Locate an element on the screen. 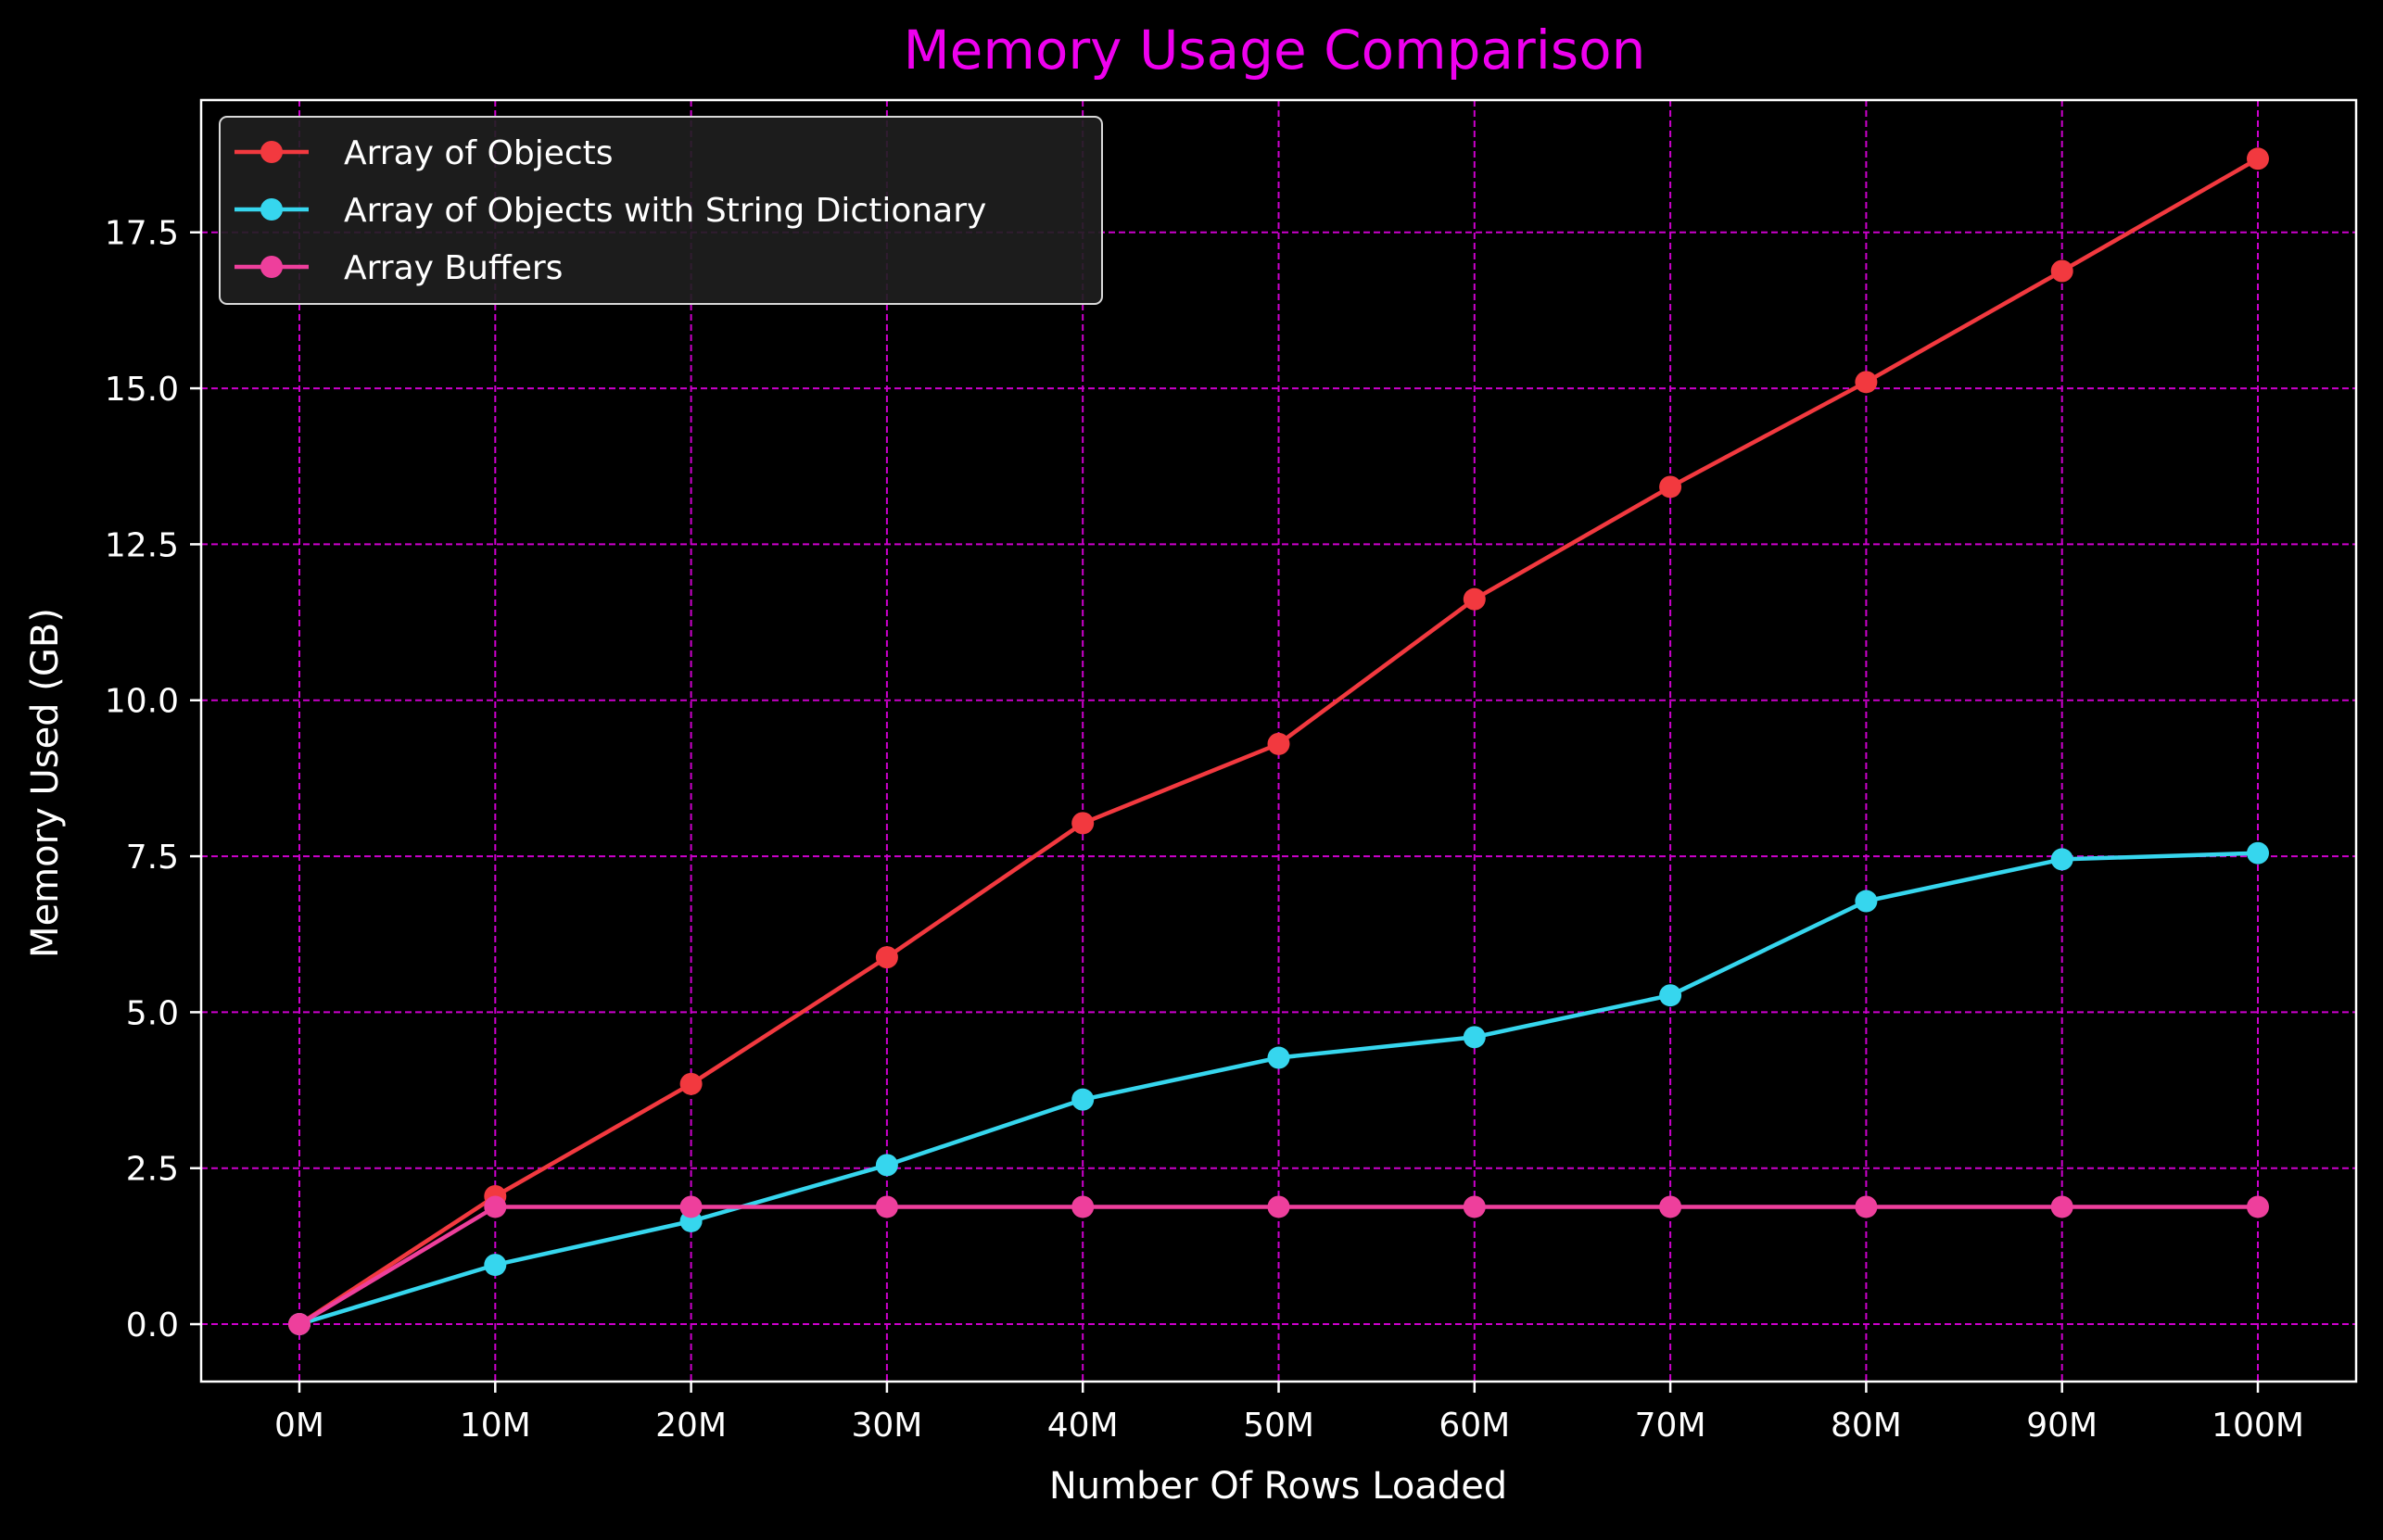 The width and height of the screenshot is (2383, 1540). x-tick-label: 30M is located at coordinates (887, 1426).